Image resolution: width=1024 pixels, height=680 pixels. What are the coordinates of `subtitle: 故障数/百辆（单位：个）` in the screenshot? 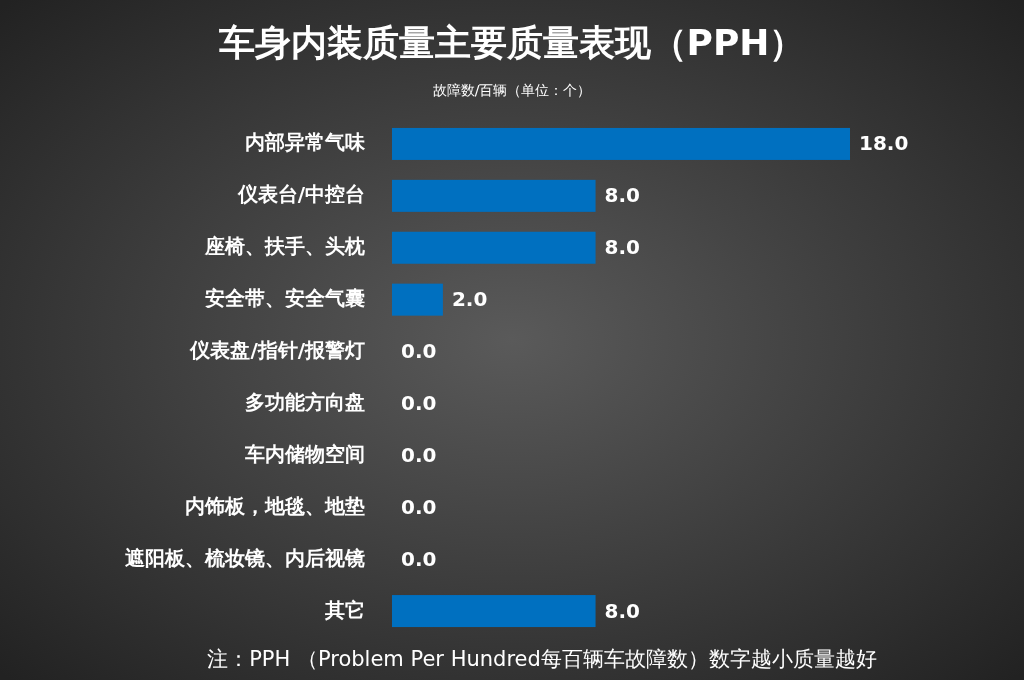 It's located at (512, 90).